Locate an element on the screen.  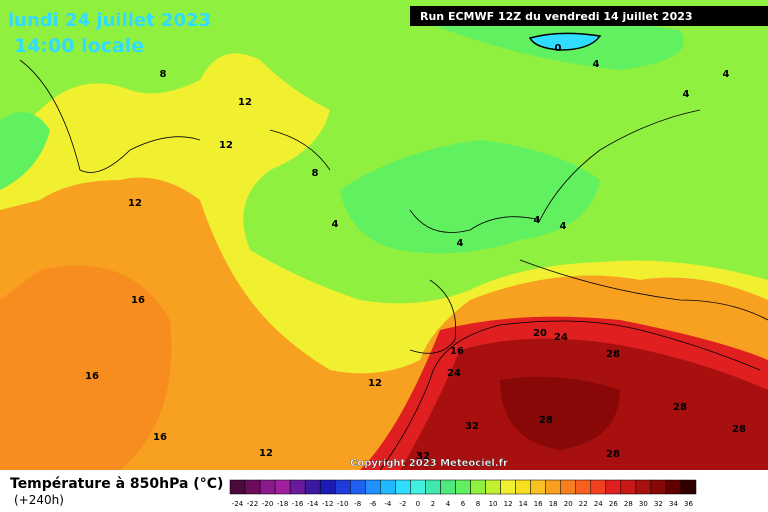
colorbar-label: -24 is located at coordinates (238, 504).